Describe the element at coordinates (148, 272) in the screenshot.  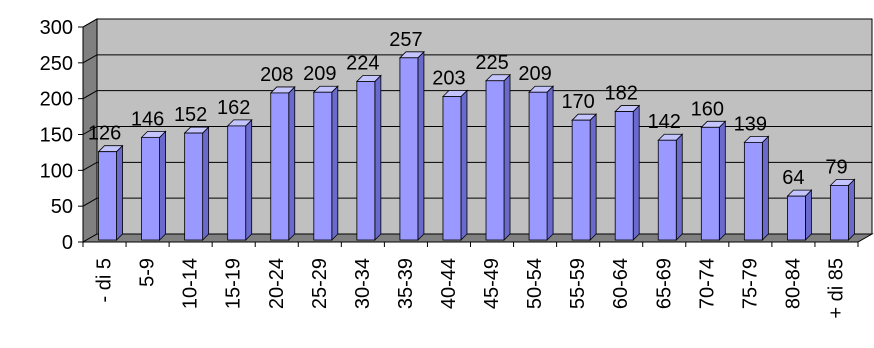
I see `x-tick-label: 5-9` at that location.